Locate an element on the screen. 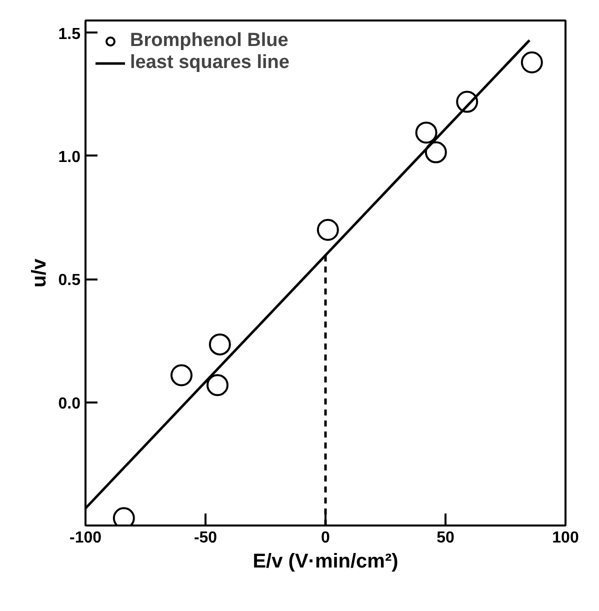 This screenshot has height=611, width=599. legend-label: Bromphenol Blue is located at coordinates (209, 41).